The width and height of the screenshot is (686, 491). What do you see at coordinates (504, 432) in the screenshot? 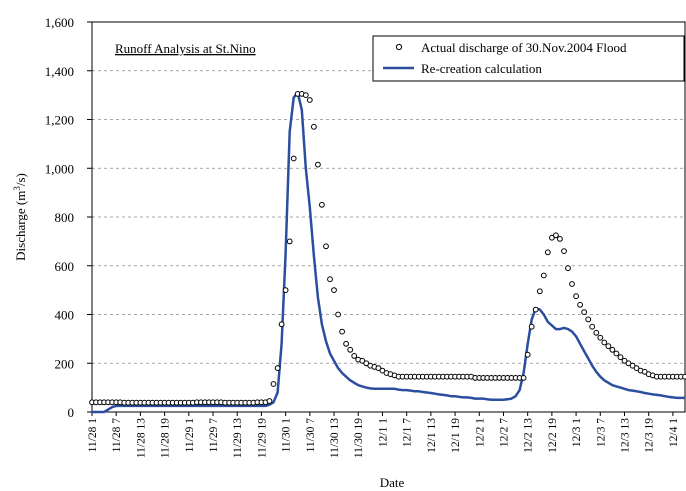
I see `x-tick-label: 12/2 7` at bounding box center [504, 432].